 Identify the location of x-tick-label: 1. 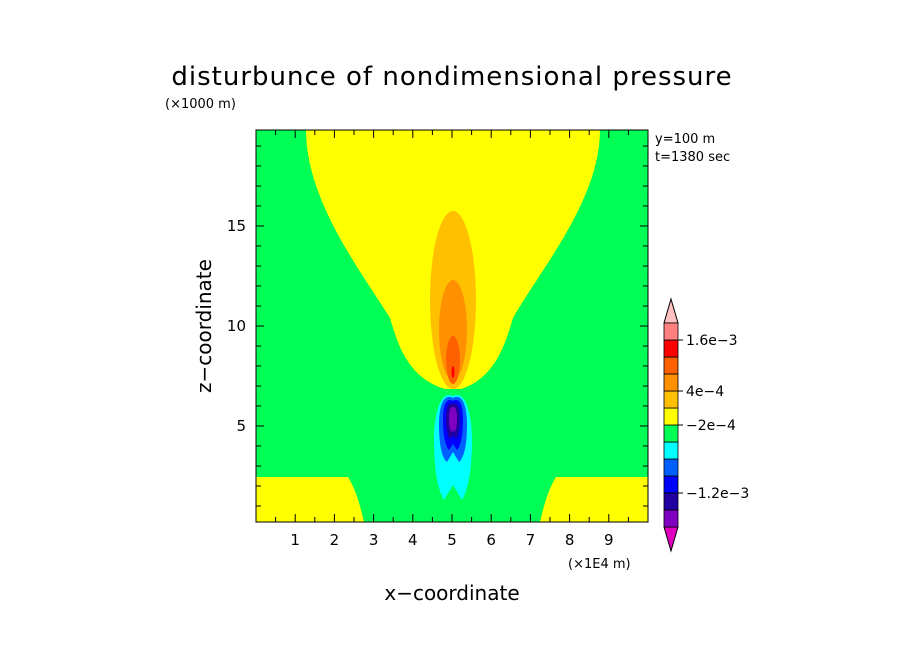
(295, 540).